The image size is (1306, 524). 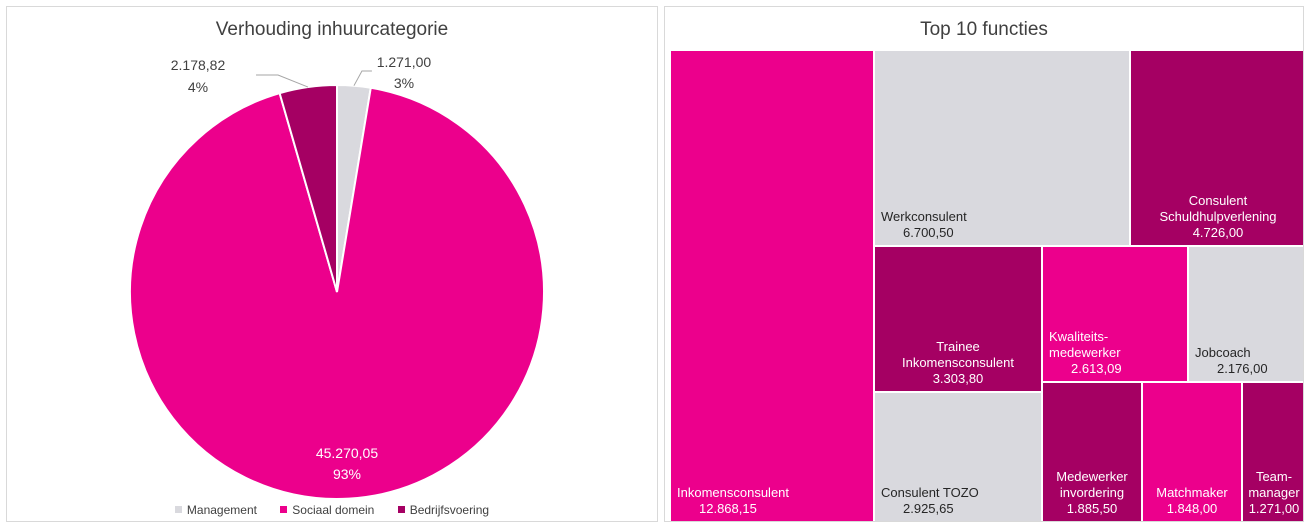 What do you see at coordinates (1246, 314) in the screenshot?
I see `treemap-tile-jobcoach: Jobcoach 2.176,00` at bounding box center [1246, 314].